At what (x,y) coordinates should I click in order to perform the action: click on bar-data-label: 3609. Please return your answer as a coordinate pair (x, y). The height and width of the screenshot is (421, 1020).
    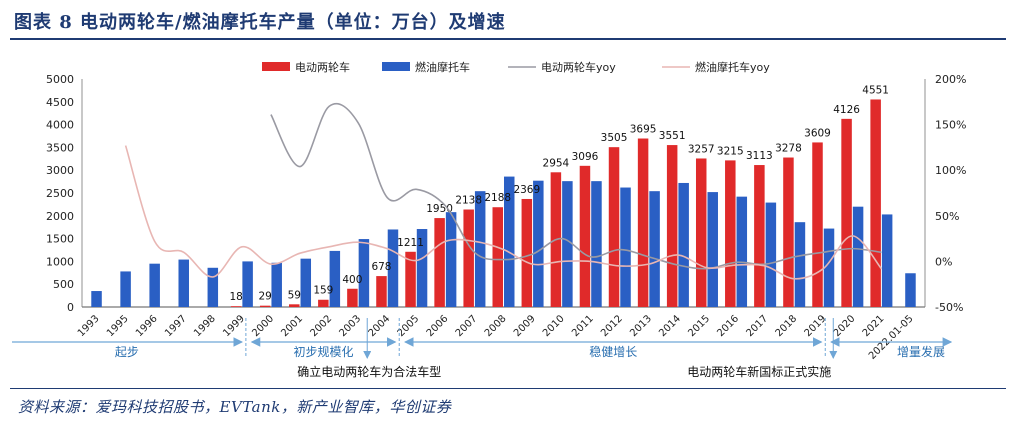
    Looking at the image, I should click on (817, 133).